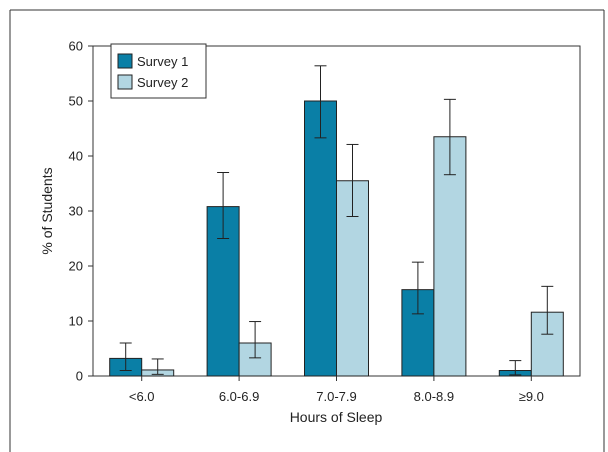 The width and height of the screenshot is (608, 452). What do you see at coordinates (76, 46) in the screenshot?
I see `y-tick-label: 60` at bounding box center [76, 46].